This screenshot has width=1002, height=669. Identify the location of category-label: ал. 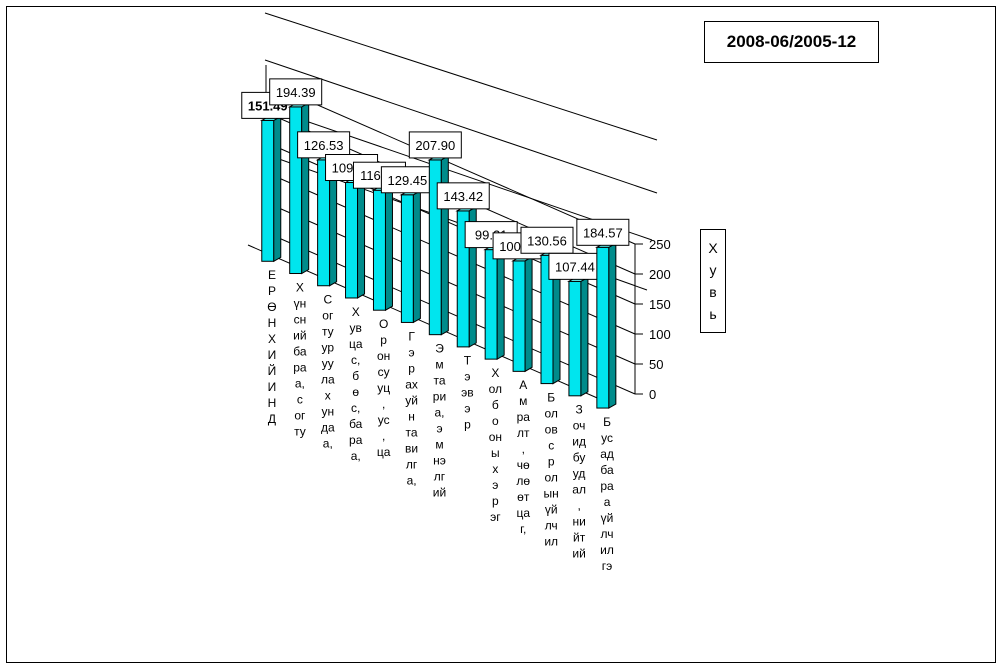
(579, 490).